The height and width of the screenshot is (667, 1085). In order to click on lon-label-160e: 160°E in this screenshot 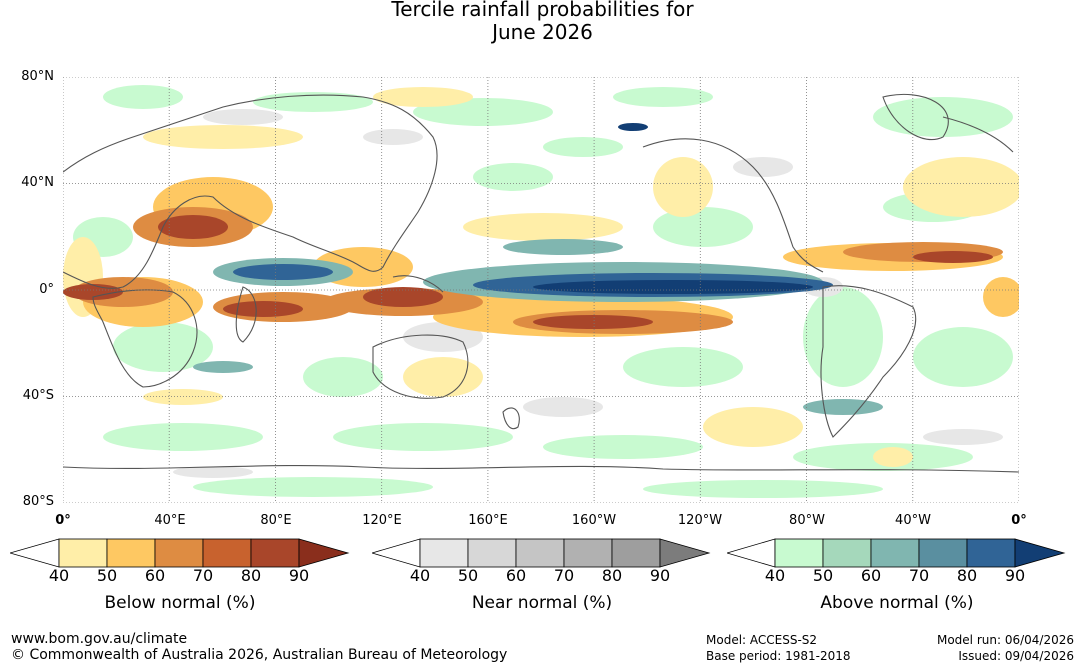, I will do `click(488, 520)`.